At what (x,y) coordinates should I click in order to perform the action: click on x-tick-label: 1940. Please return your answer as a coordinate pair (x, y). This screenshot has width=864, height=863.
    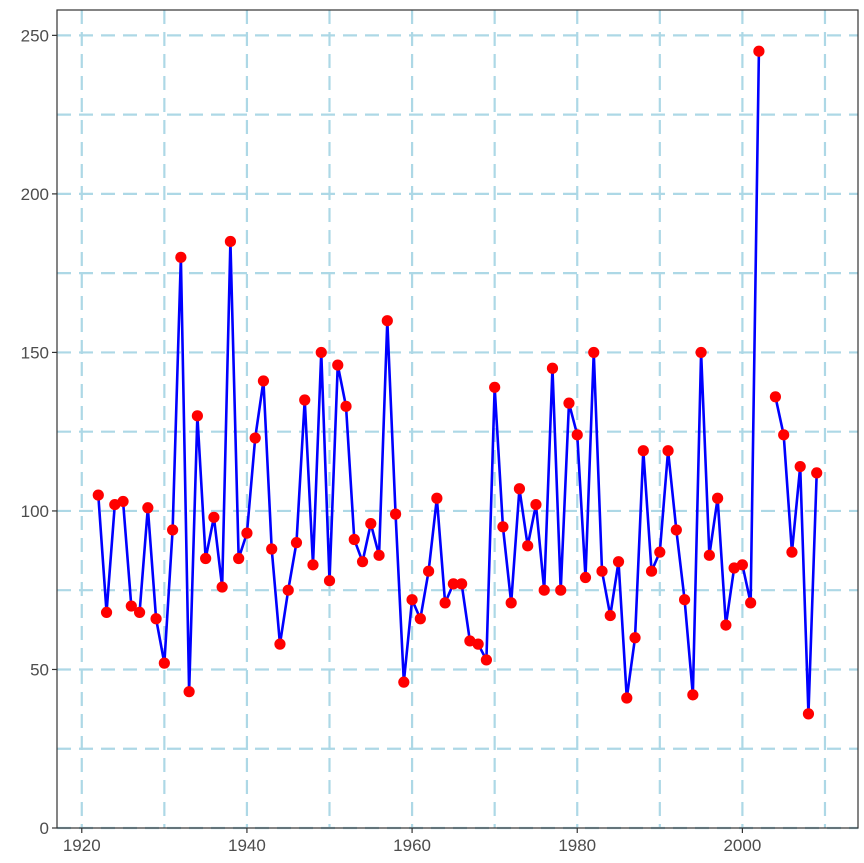
    Looking at the image, I should click on (247, 845).